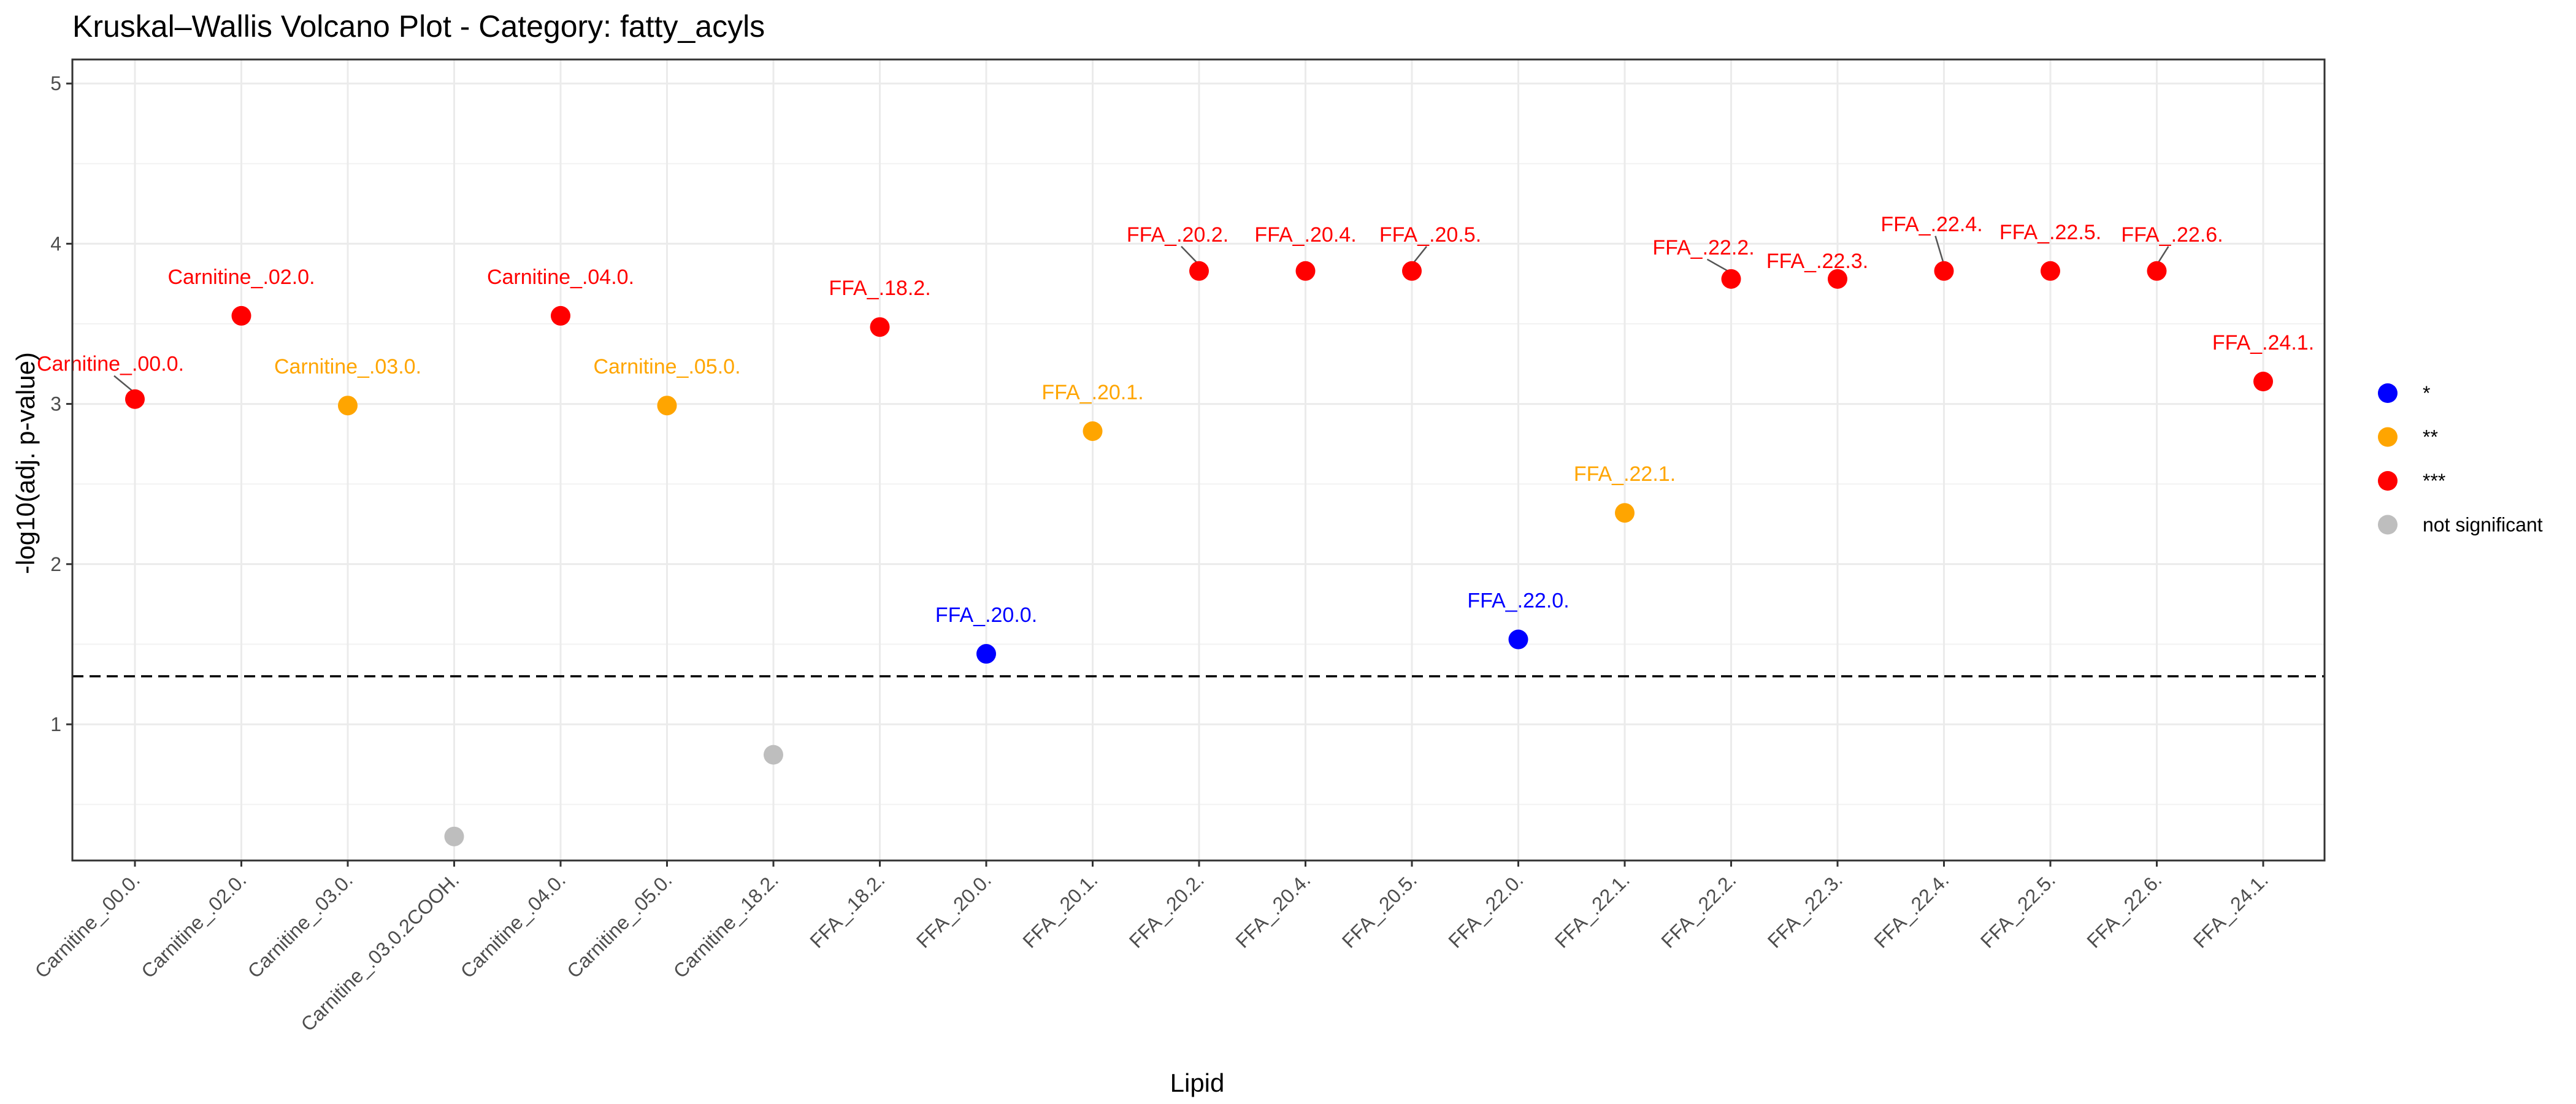  Describe the element at coordinates (513, 925) in the screenshot. I see `x-tick-label: Carnitine_.04.0.` at that location.